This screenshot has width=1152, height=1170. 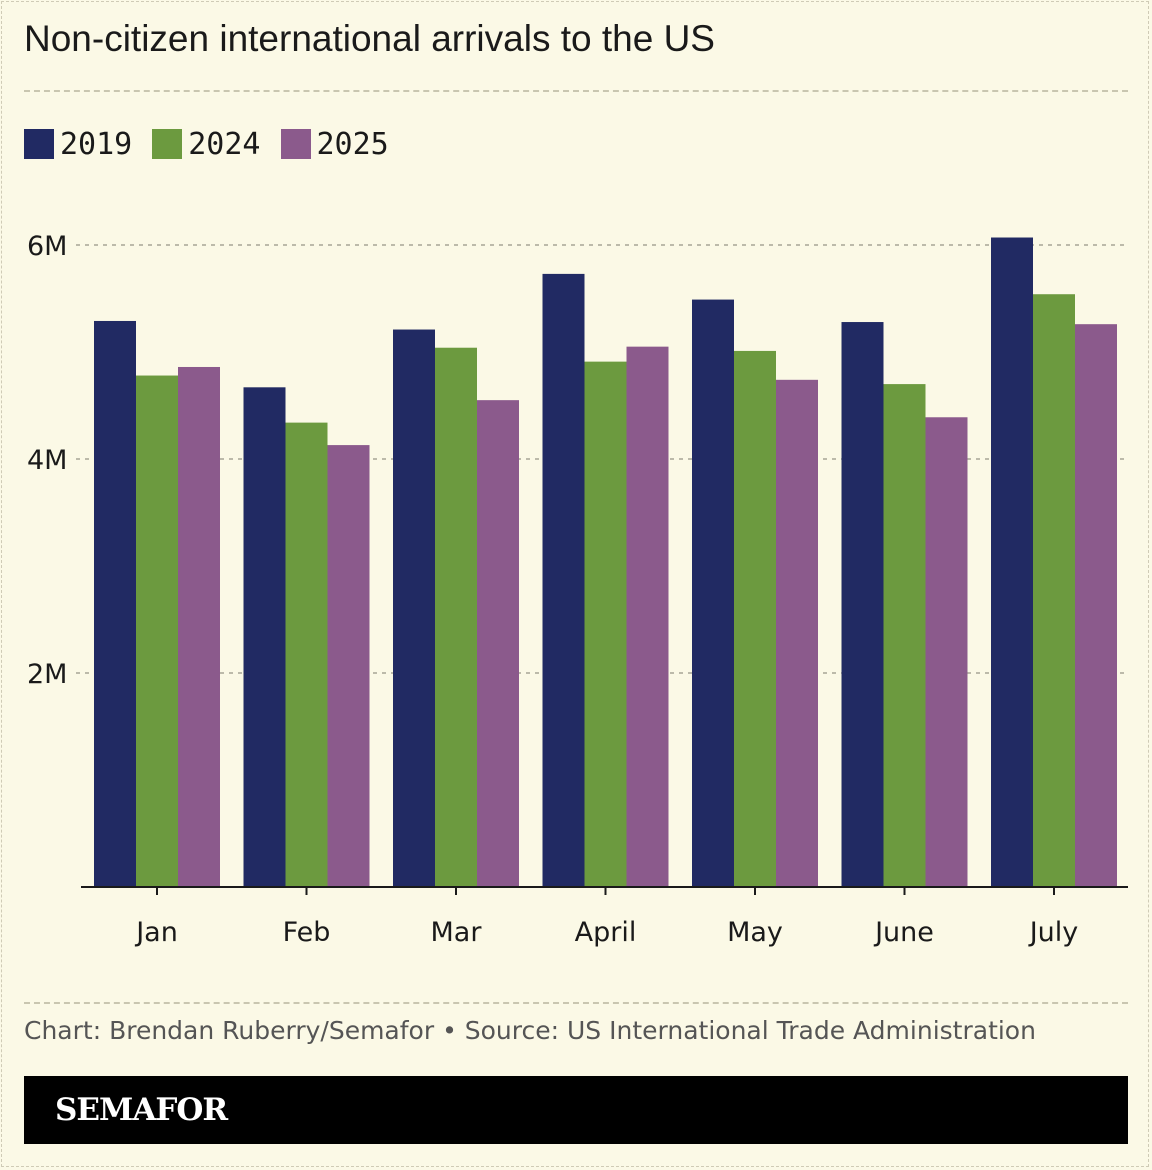 I want to click on brand-bar: SEMAFOR, so click(x=576, y=1110).